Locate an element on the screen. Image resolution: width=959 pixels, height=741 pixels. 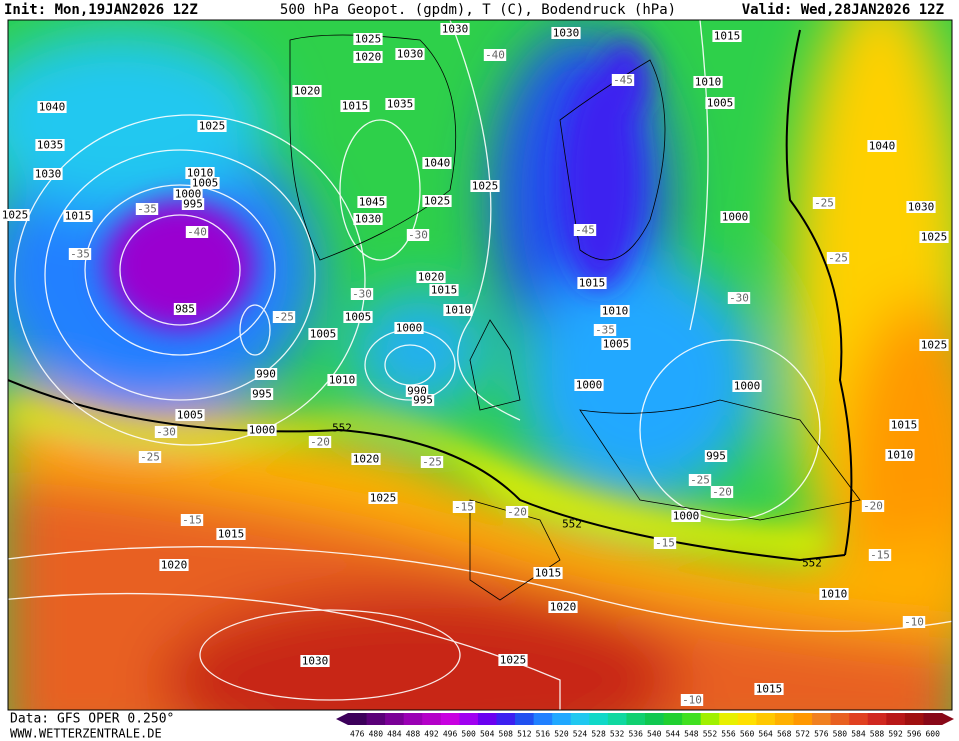
isobar-label: 990 is located at coordinates (266, 374).